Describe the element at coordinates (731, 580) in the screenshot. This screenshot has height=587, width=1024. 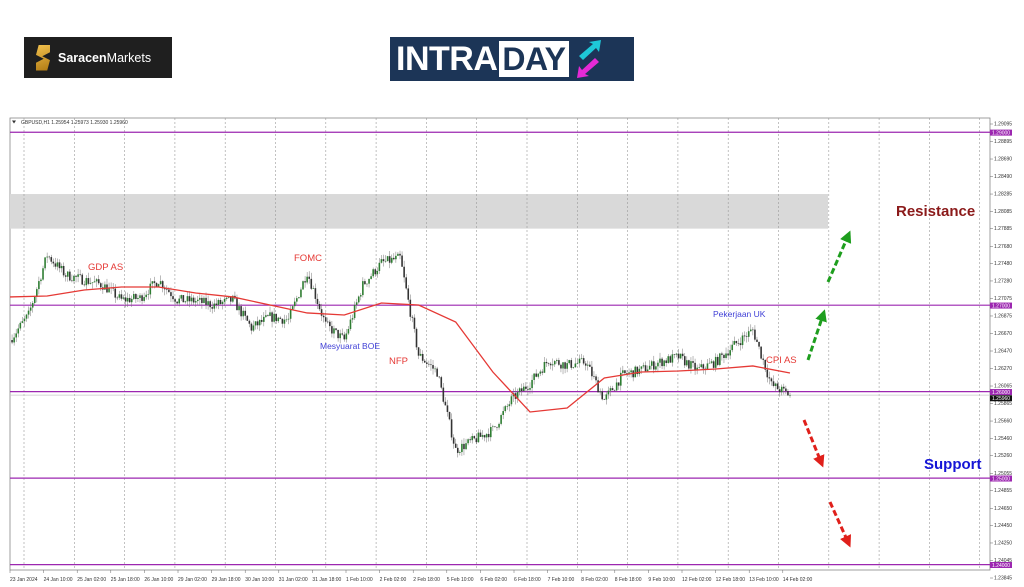
I see `x-tick-label: 12 Feb 18:00` at that location.